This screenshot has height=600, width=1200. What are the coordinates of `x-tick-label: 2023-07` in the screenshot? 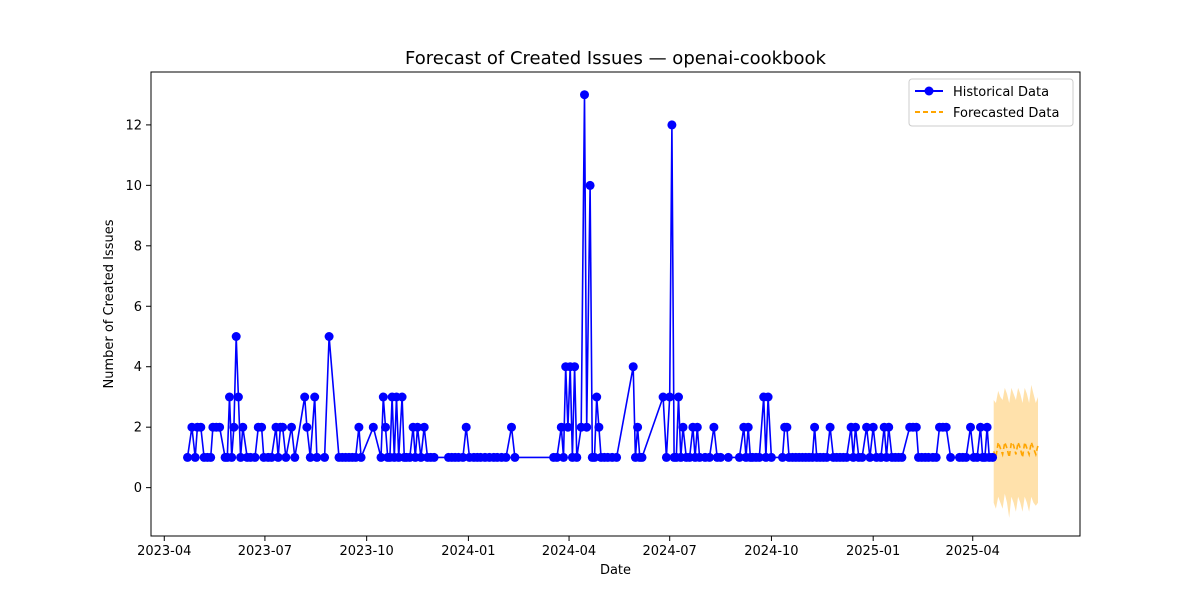 It's located at (265, 551).